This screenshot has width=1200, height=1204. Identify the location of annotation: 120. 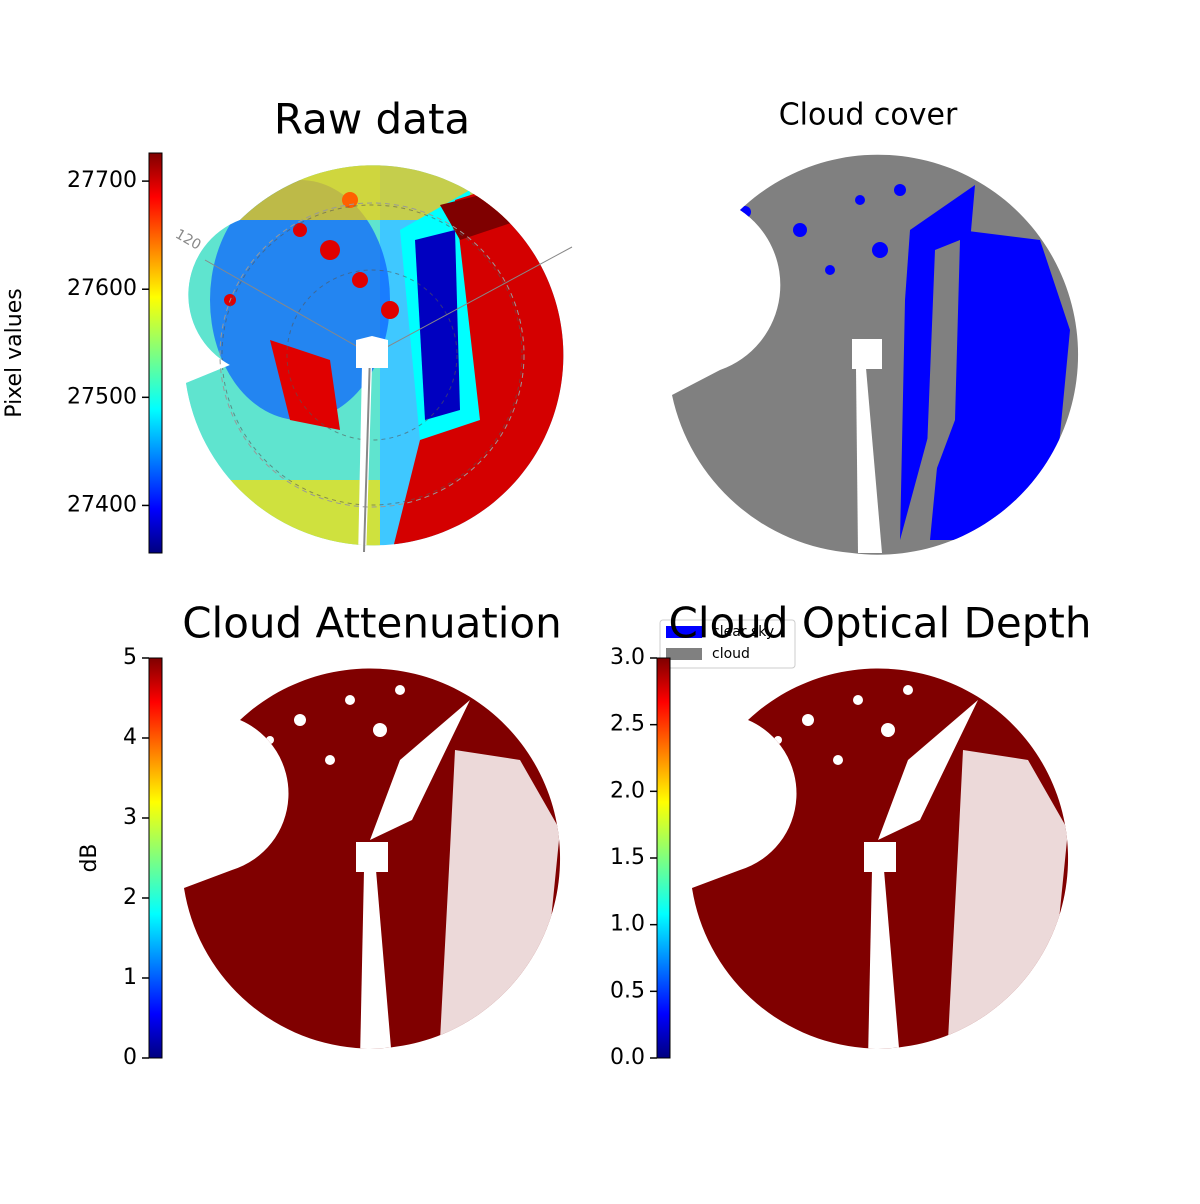
(187, 239).